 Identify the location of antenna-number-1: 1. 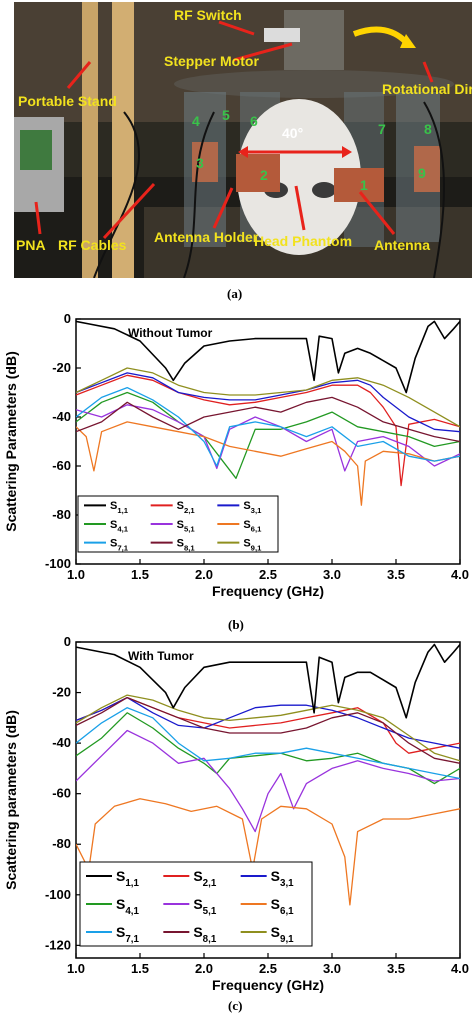
(364, 185).